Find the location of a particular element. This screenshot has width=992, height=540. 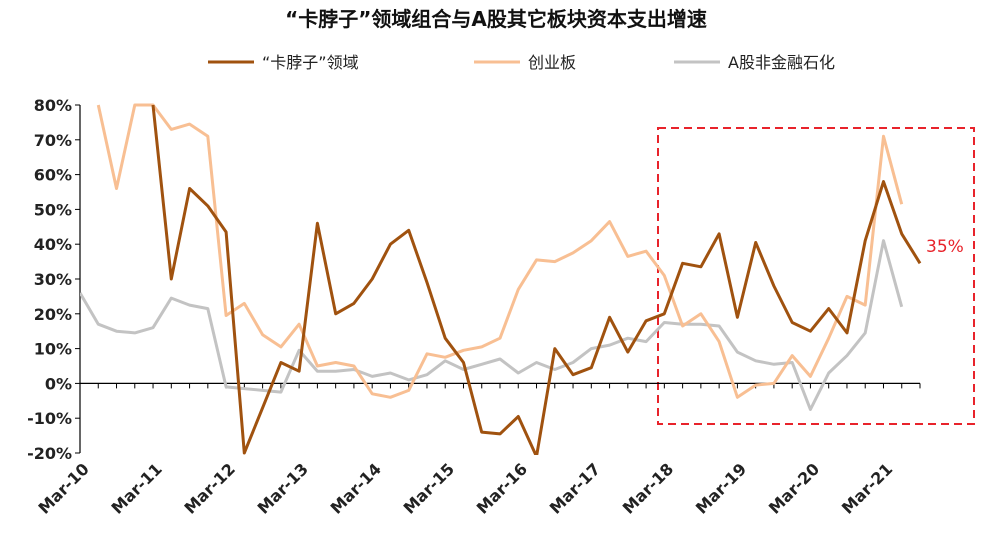

y-tick-label: 30% is located at coordinates (53, 279).